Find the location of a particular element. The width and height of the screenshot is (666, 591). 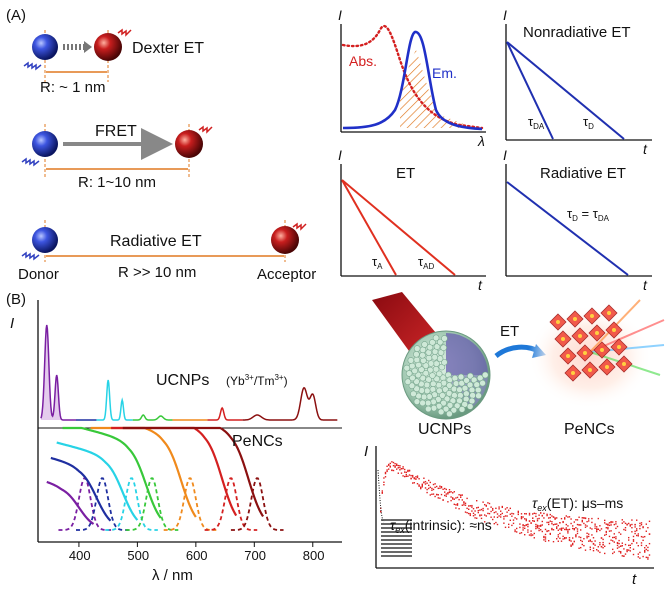

nonrad-tau-da-line is located at coordinates (530, 90).